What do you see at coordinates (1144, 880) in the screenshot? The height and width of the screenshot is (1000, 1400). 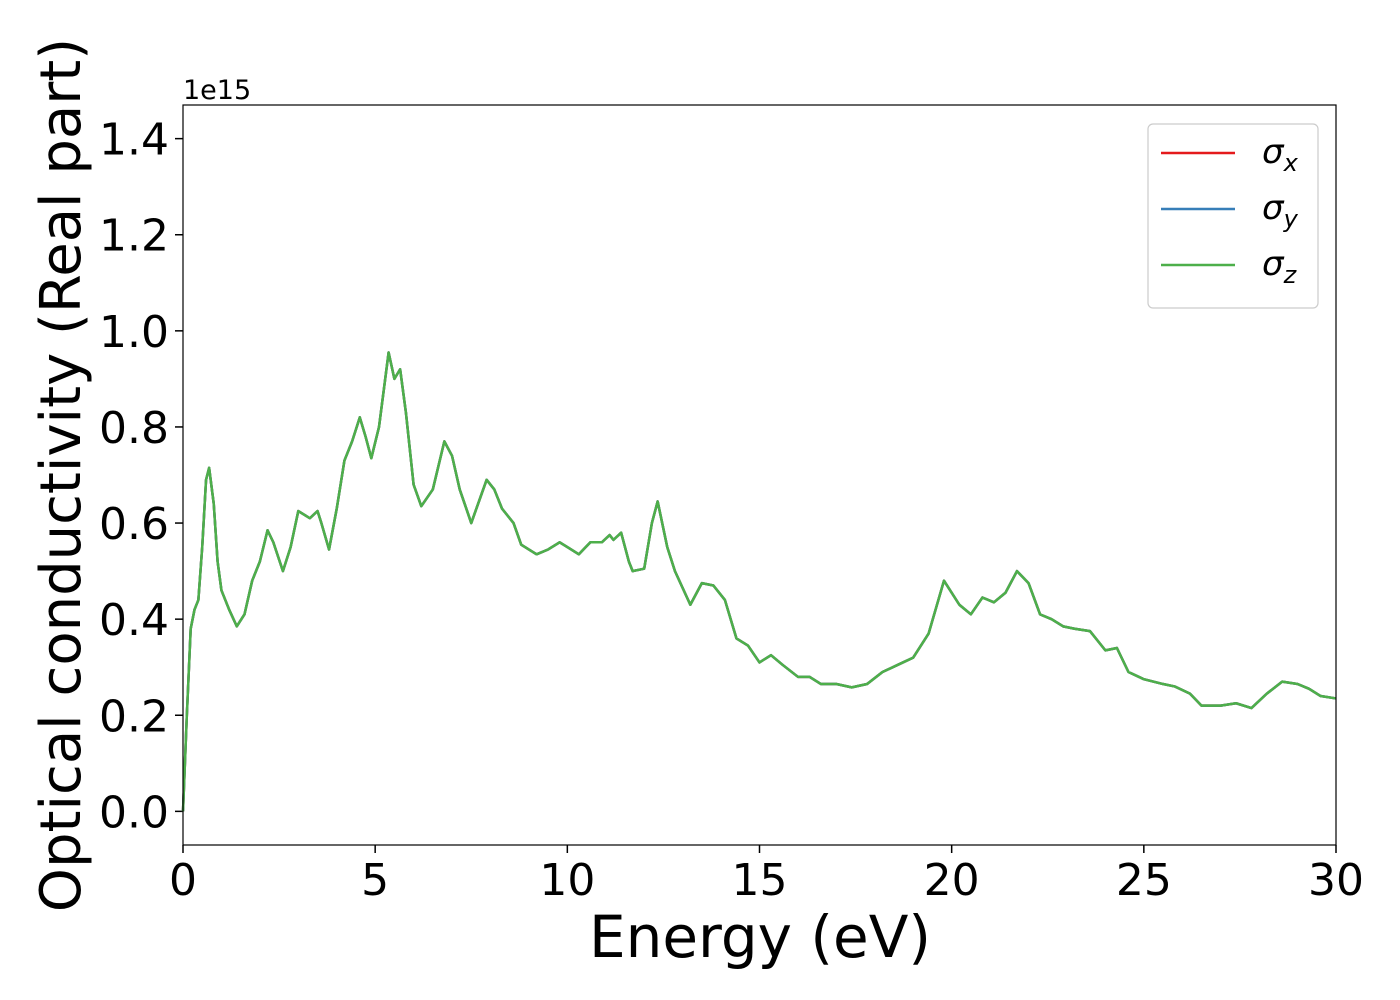 I see `x-tick-label: 25` at bounding box center [1144, 880].